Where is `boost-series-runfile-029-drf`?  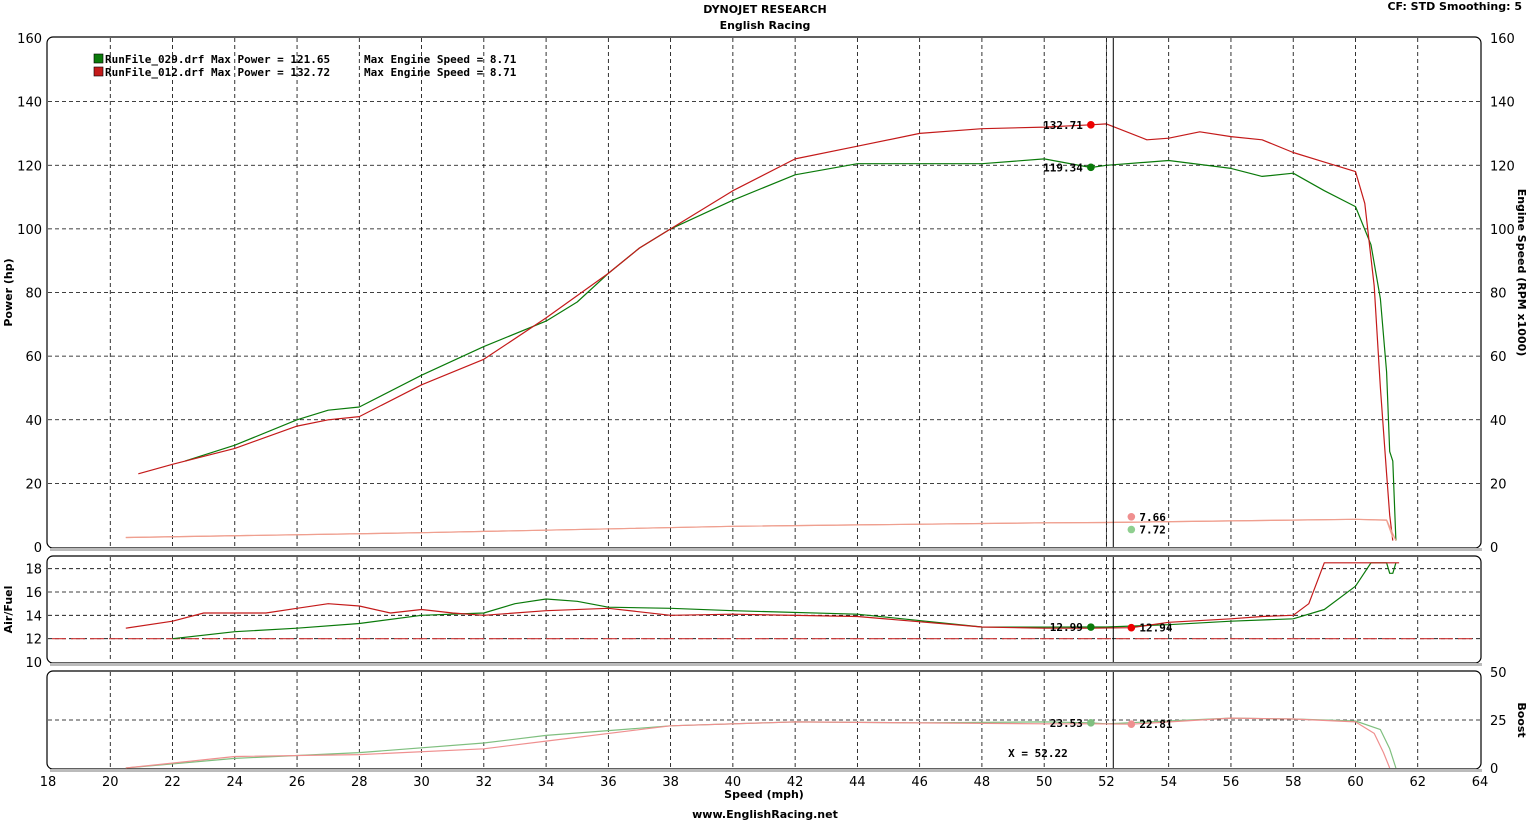
boost-series-runfile-029-drf is located at coordinates (761, 743).